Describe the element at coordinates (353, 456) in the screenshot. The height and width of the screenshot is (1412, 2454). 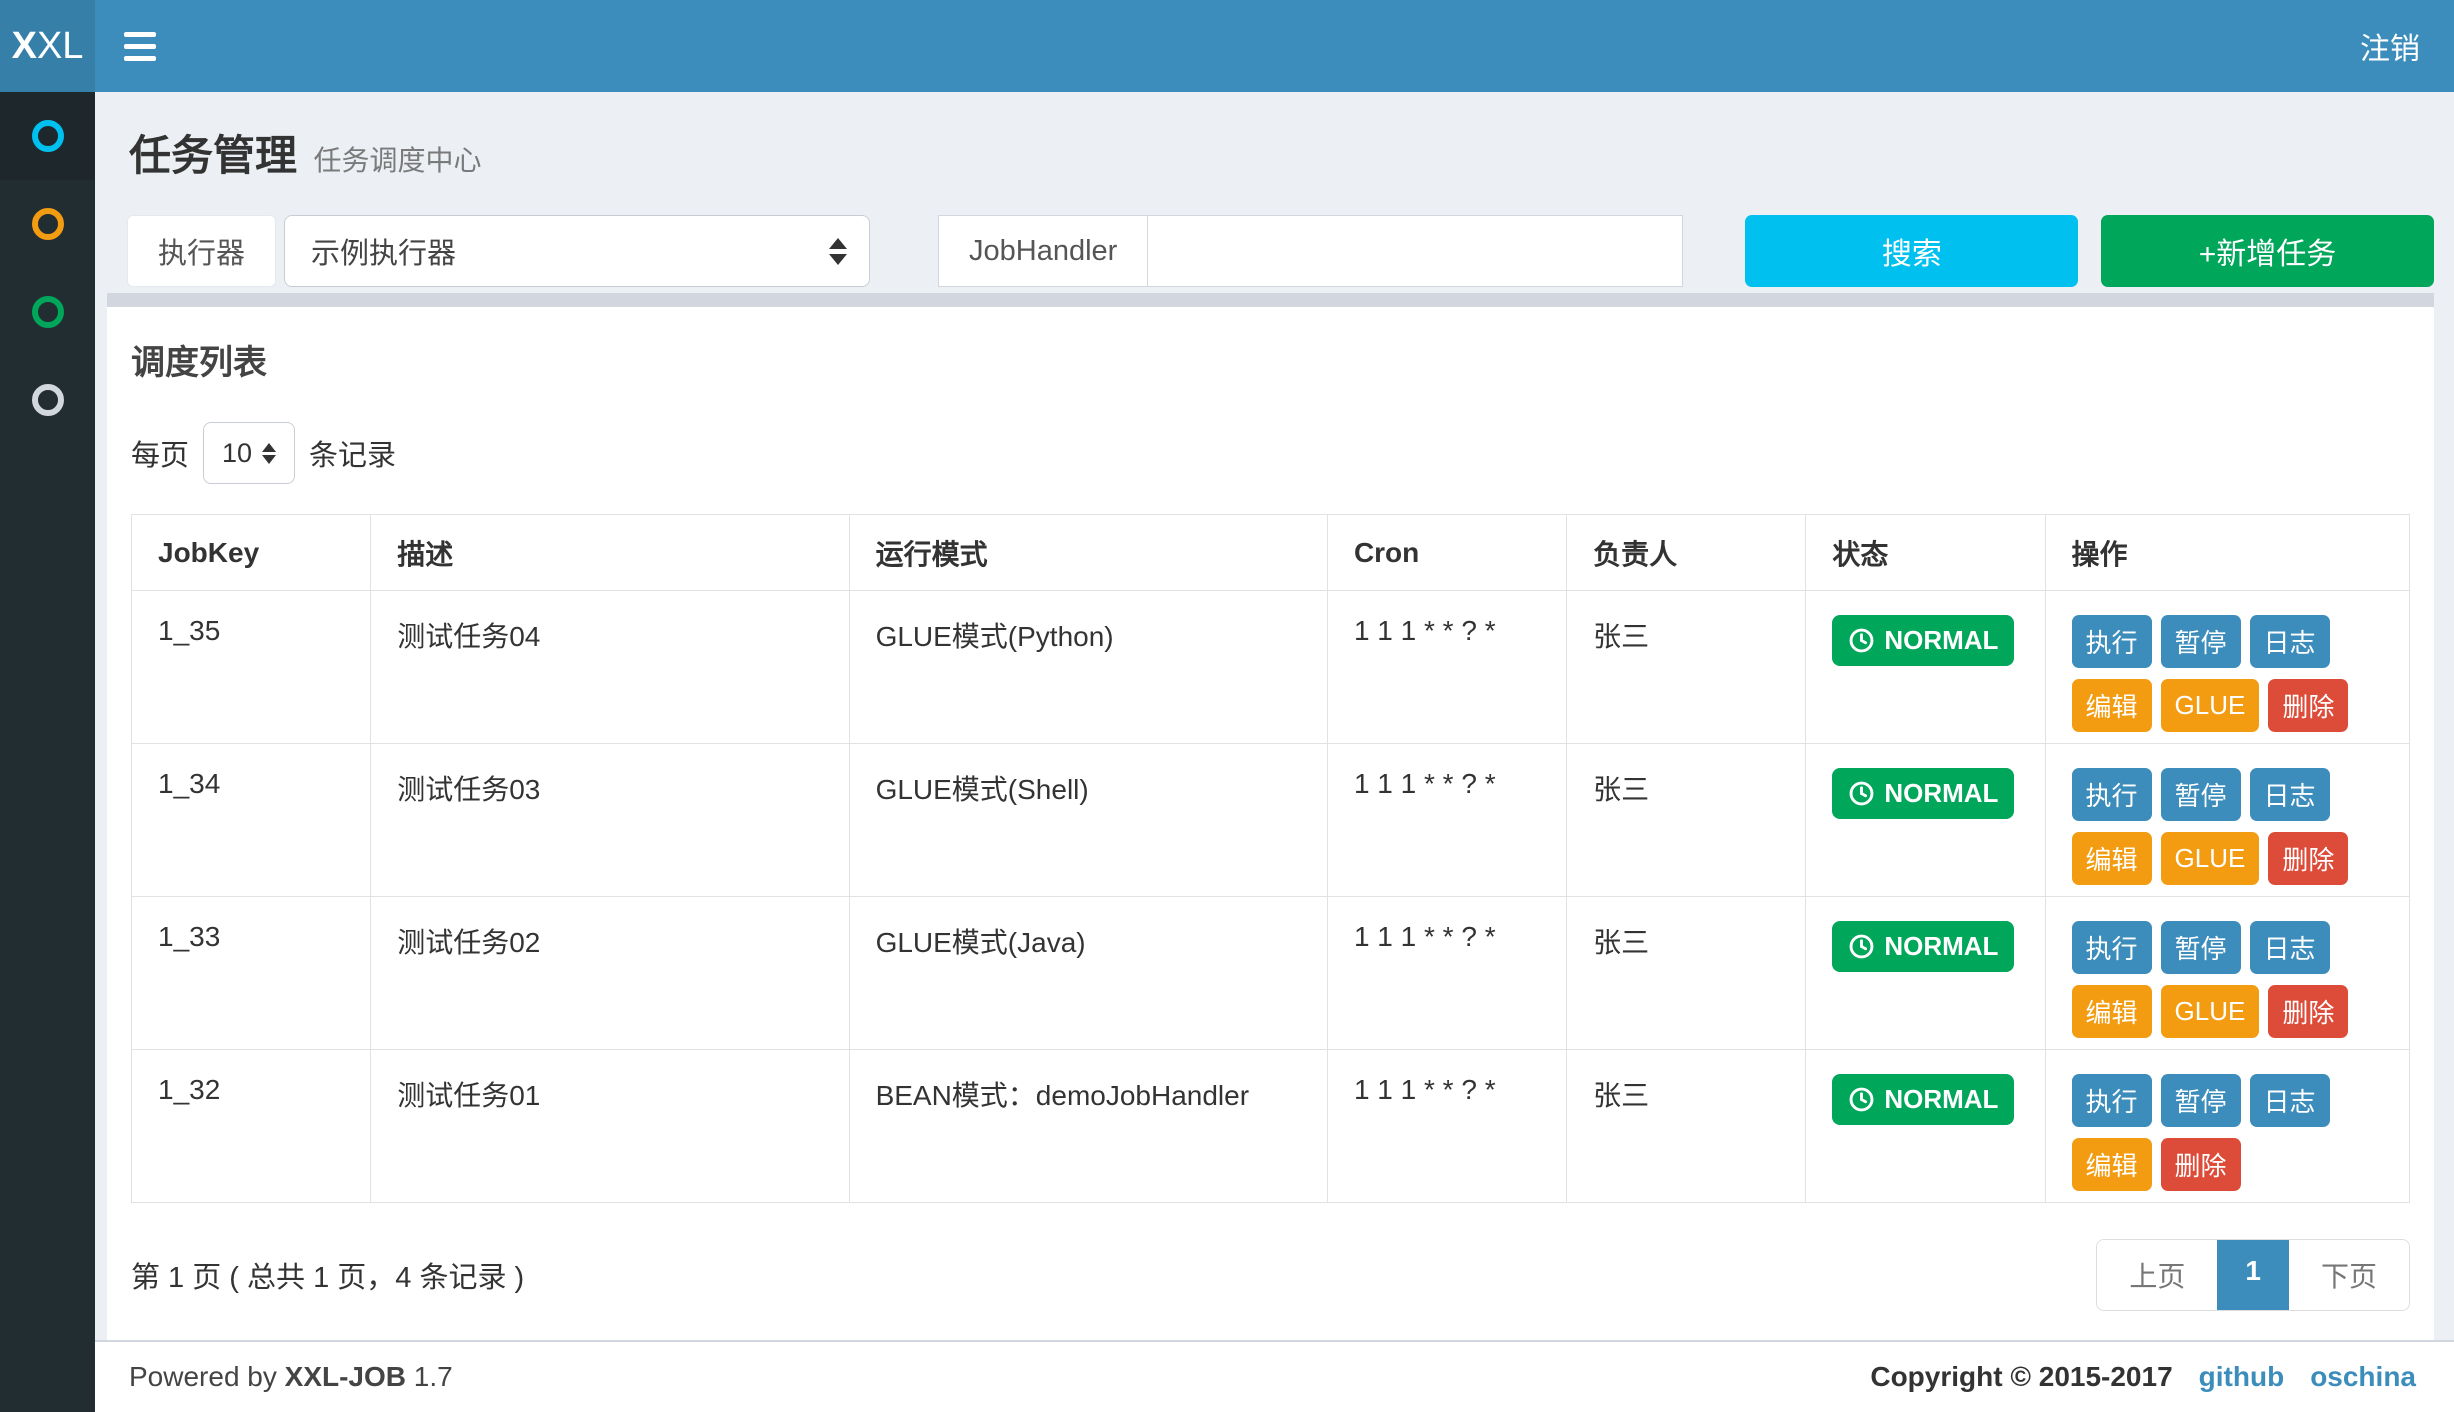
I see `page-size-suffix: 条记录` at that location.